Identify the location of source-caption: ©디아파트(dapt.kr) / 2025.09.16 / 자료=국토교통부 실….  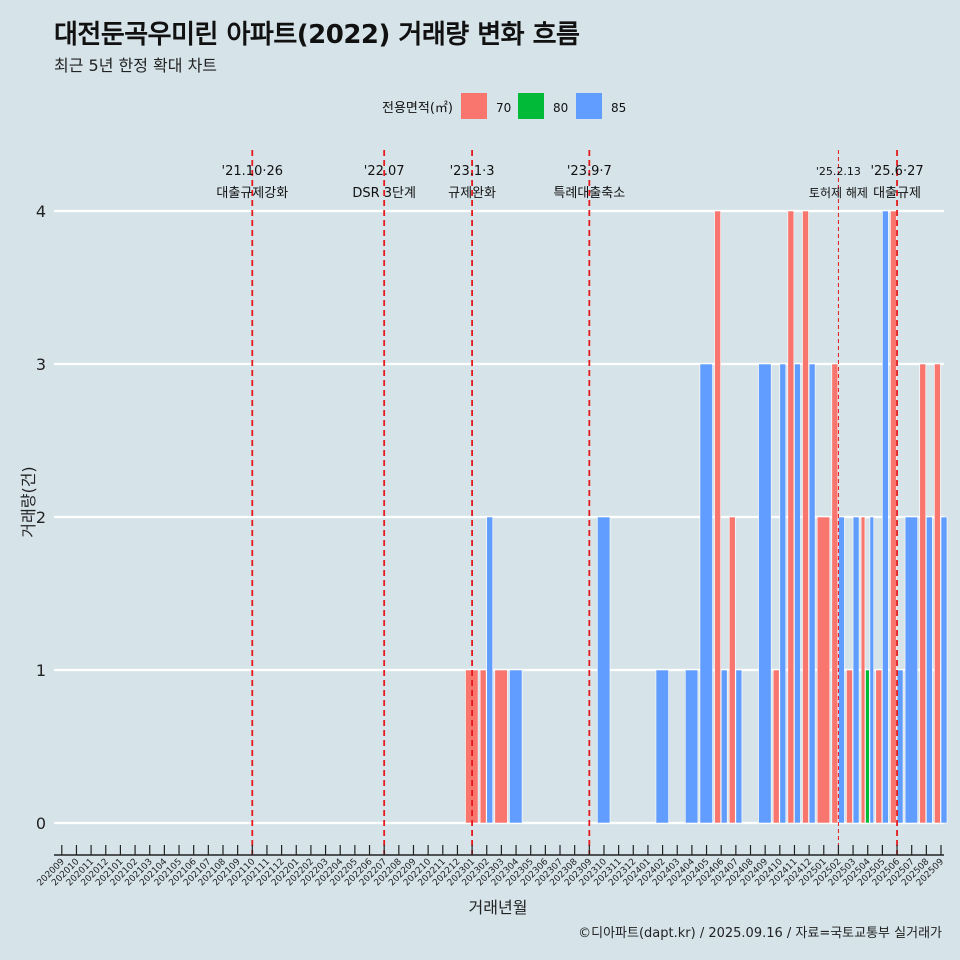
(760, 933).